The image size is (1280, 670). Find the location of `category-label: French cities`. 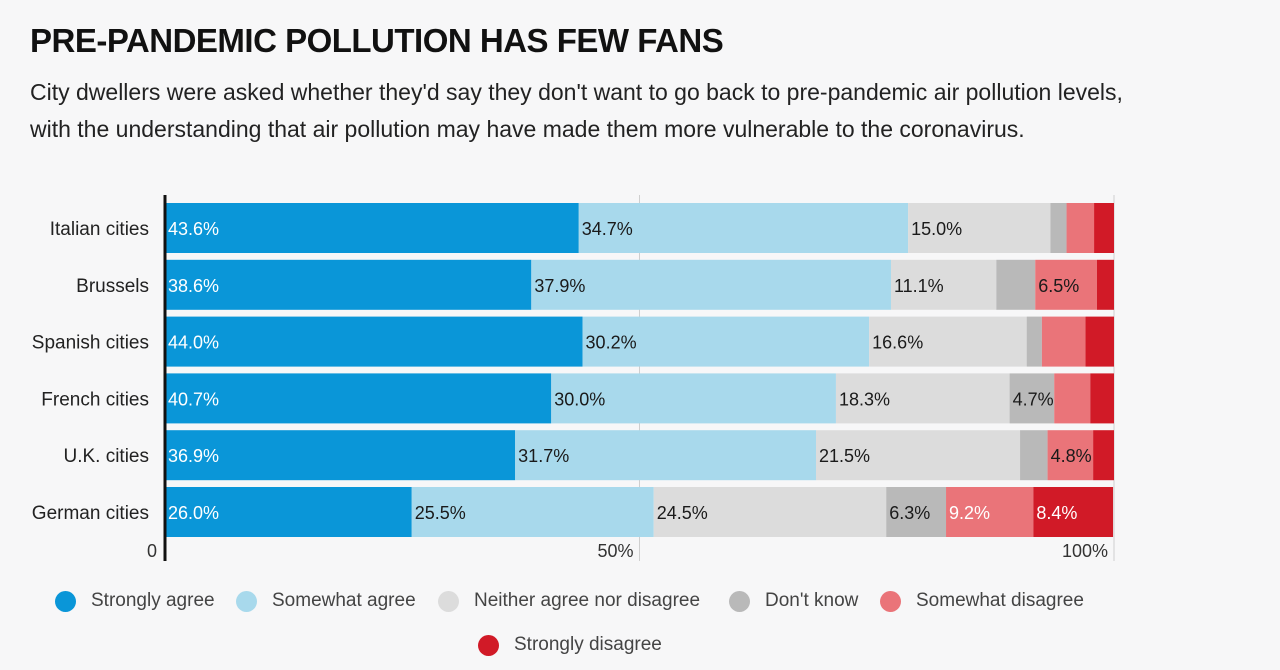

category-label: French cities is located at coordinates (95, 399).